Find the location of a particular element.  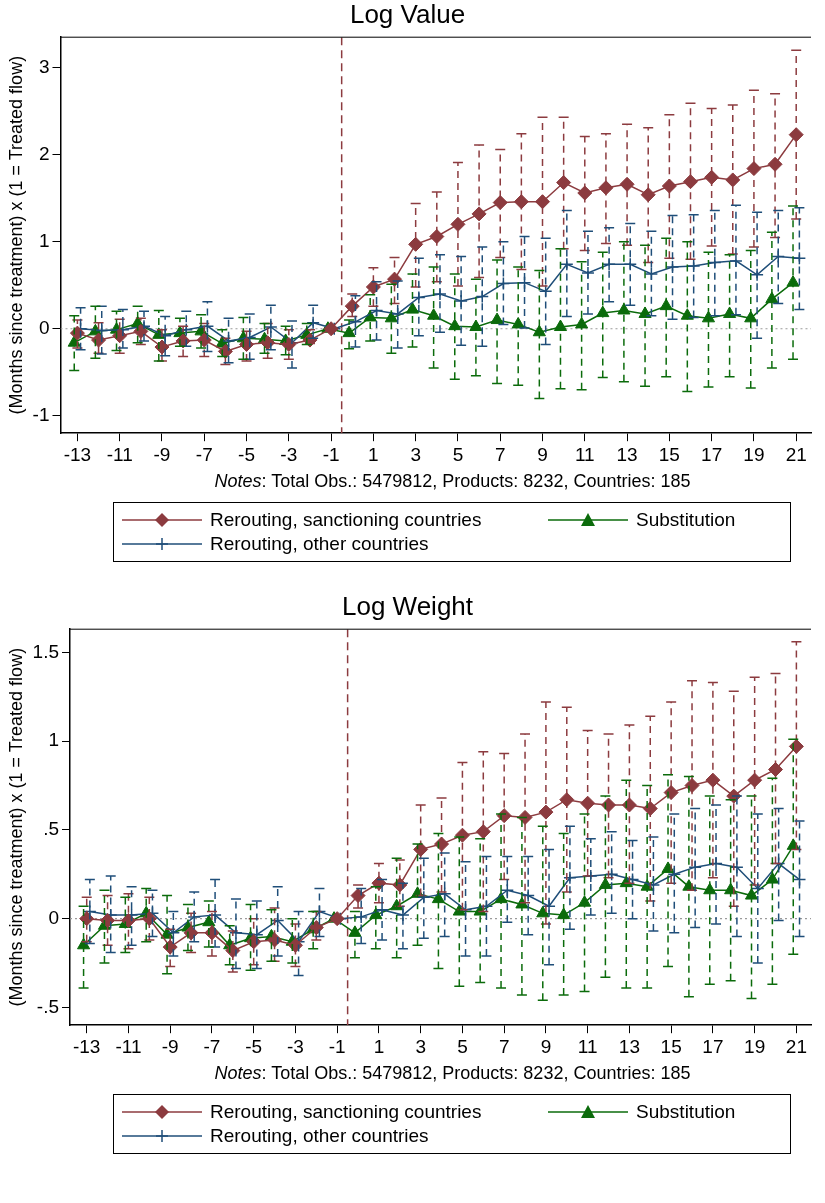

y-tick-label: -1 is located at coordinates (41, 415).